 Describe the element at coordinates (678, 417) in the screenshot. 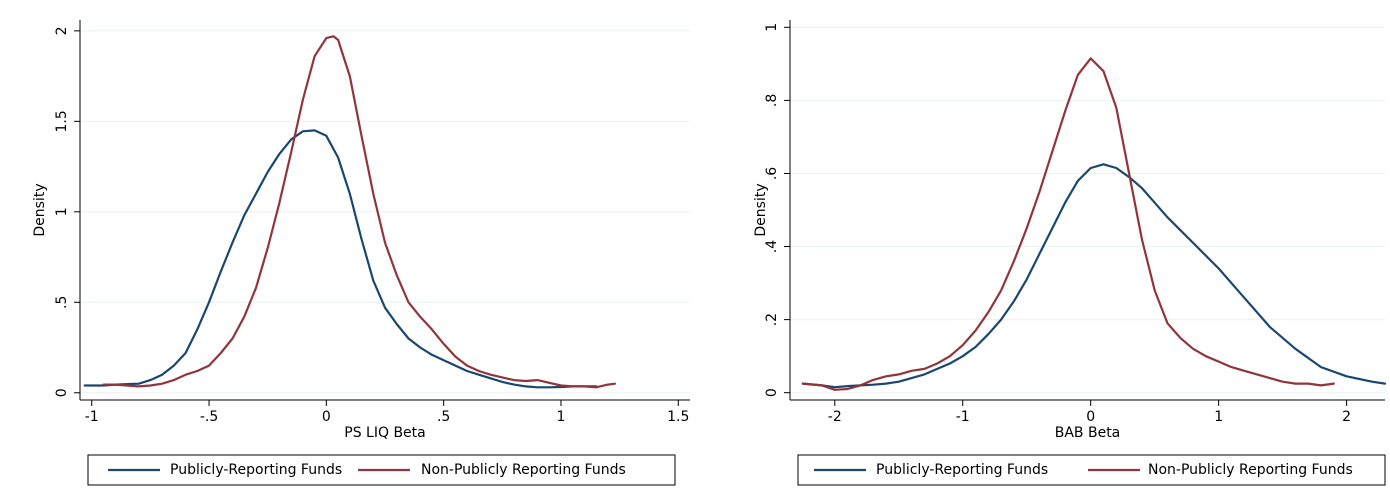

I see `x-tick-label-5: 1.5` at that location.